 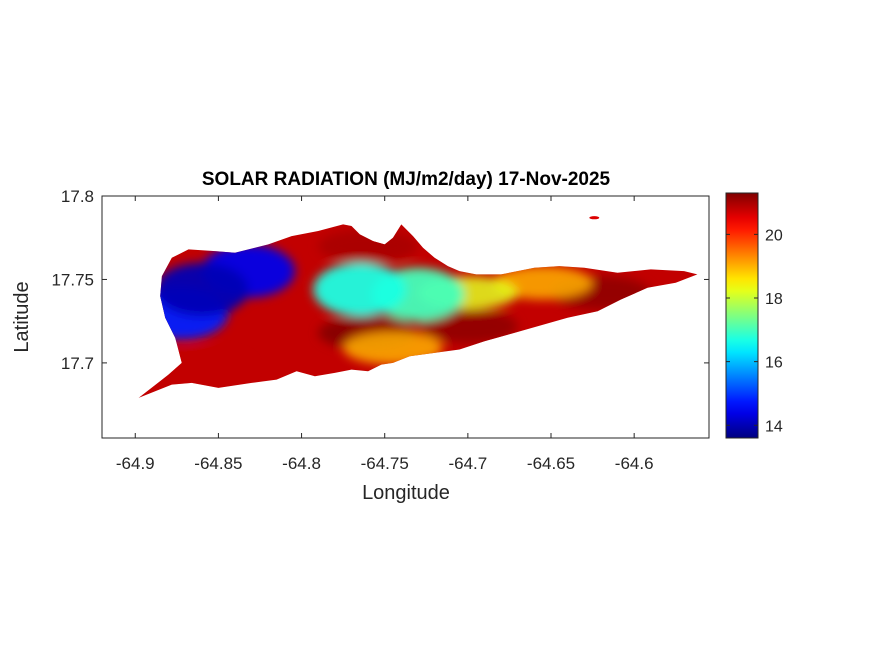 I want to click on colorbar-tick-label: 16, so click(x=774, y=363).